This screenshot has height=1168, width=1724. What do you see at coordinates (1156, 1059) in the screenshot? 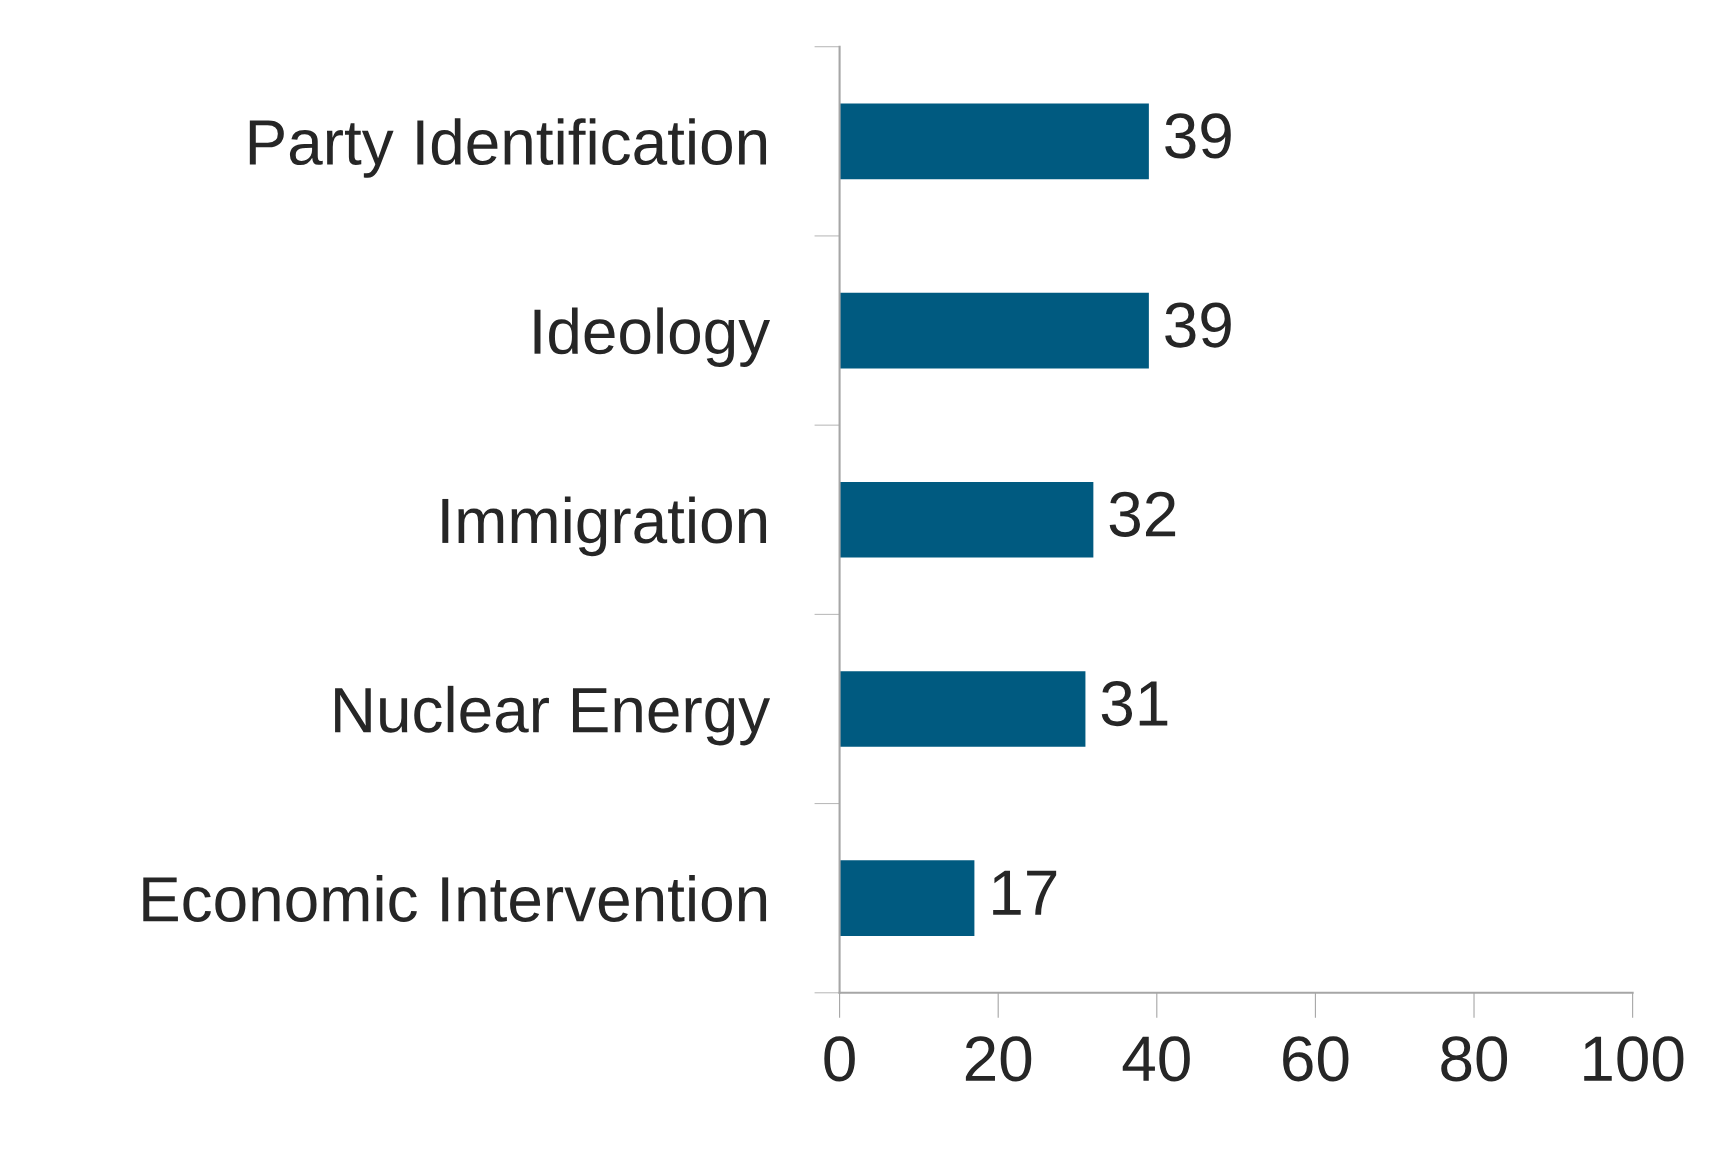
I see `x-tick-label: 40` at bounding box center [1156, 1059].